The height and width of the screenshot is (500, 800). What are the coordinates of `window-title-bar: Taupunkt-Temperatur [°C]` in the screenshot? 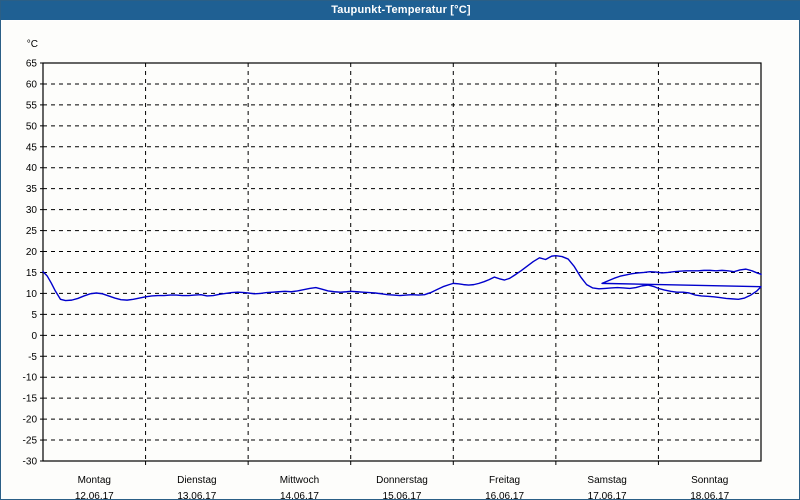 It's located at (400, 10).